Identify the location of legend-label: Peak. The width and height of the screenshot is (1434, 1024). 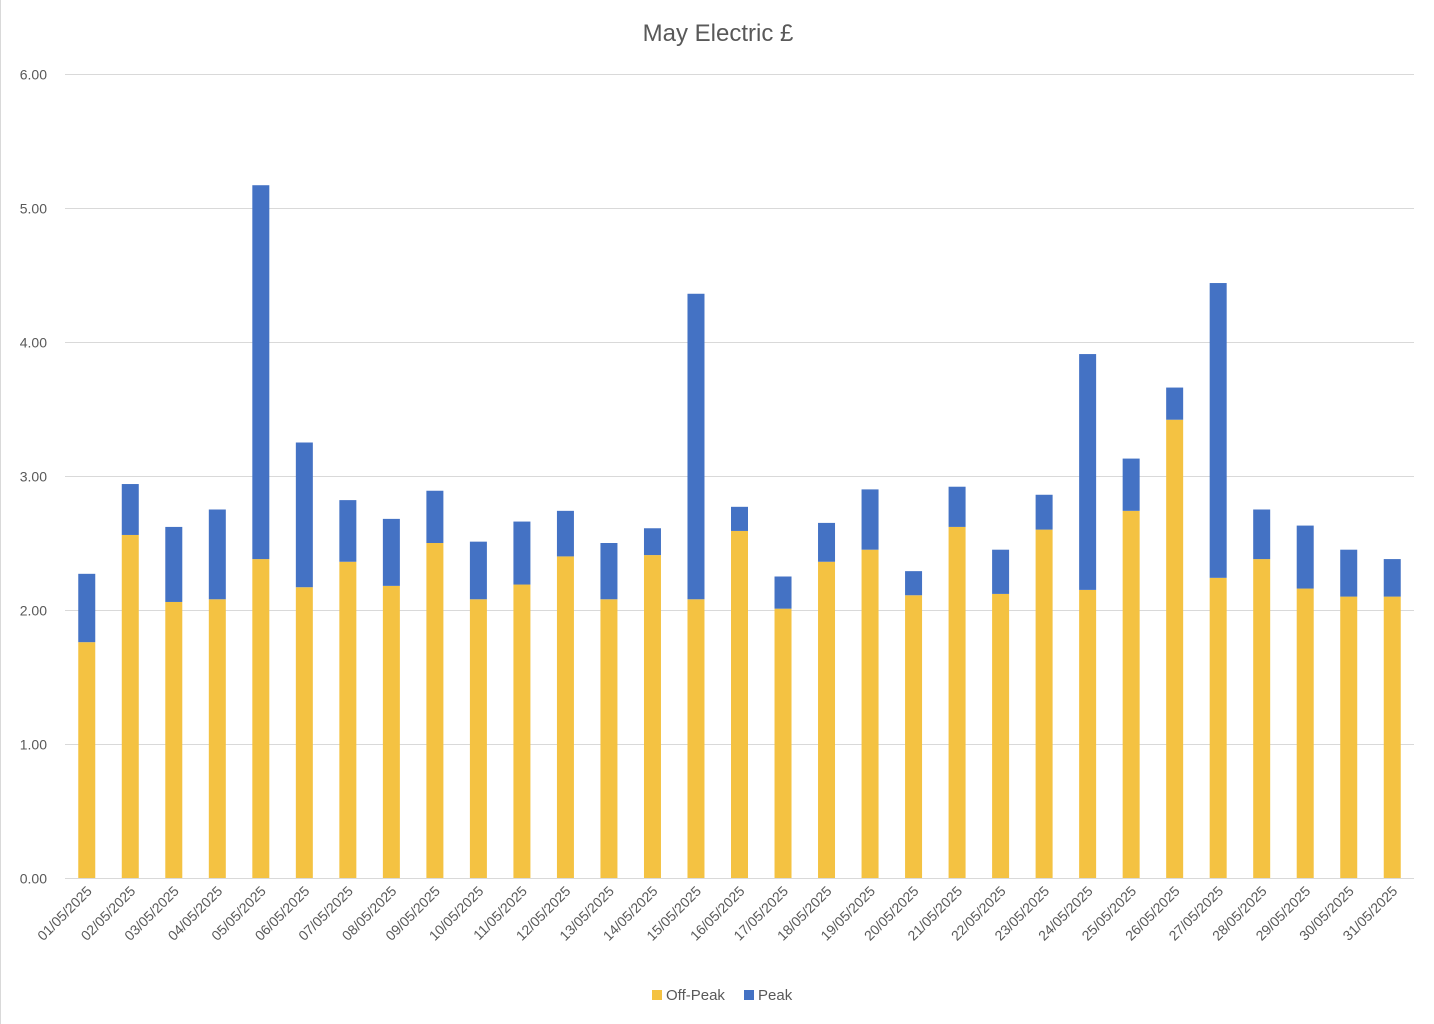
(775, 995).